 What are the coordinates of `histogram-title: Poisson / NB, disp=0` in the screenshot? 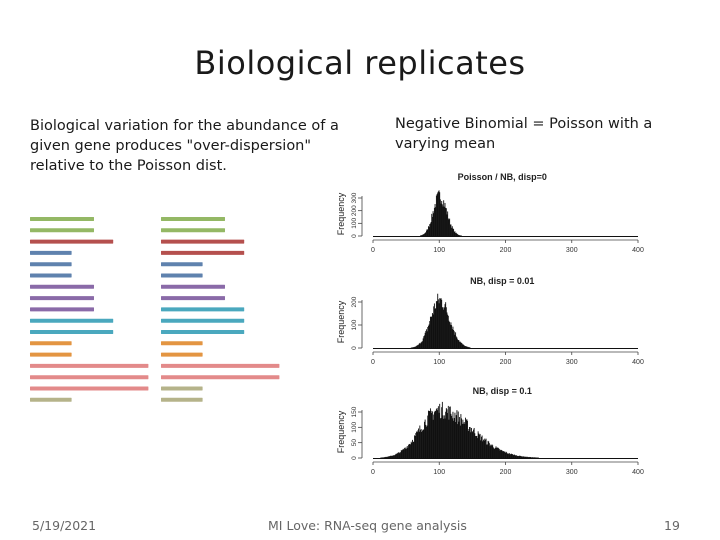 It's located at (502, 177).